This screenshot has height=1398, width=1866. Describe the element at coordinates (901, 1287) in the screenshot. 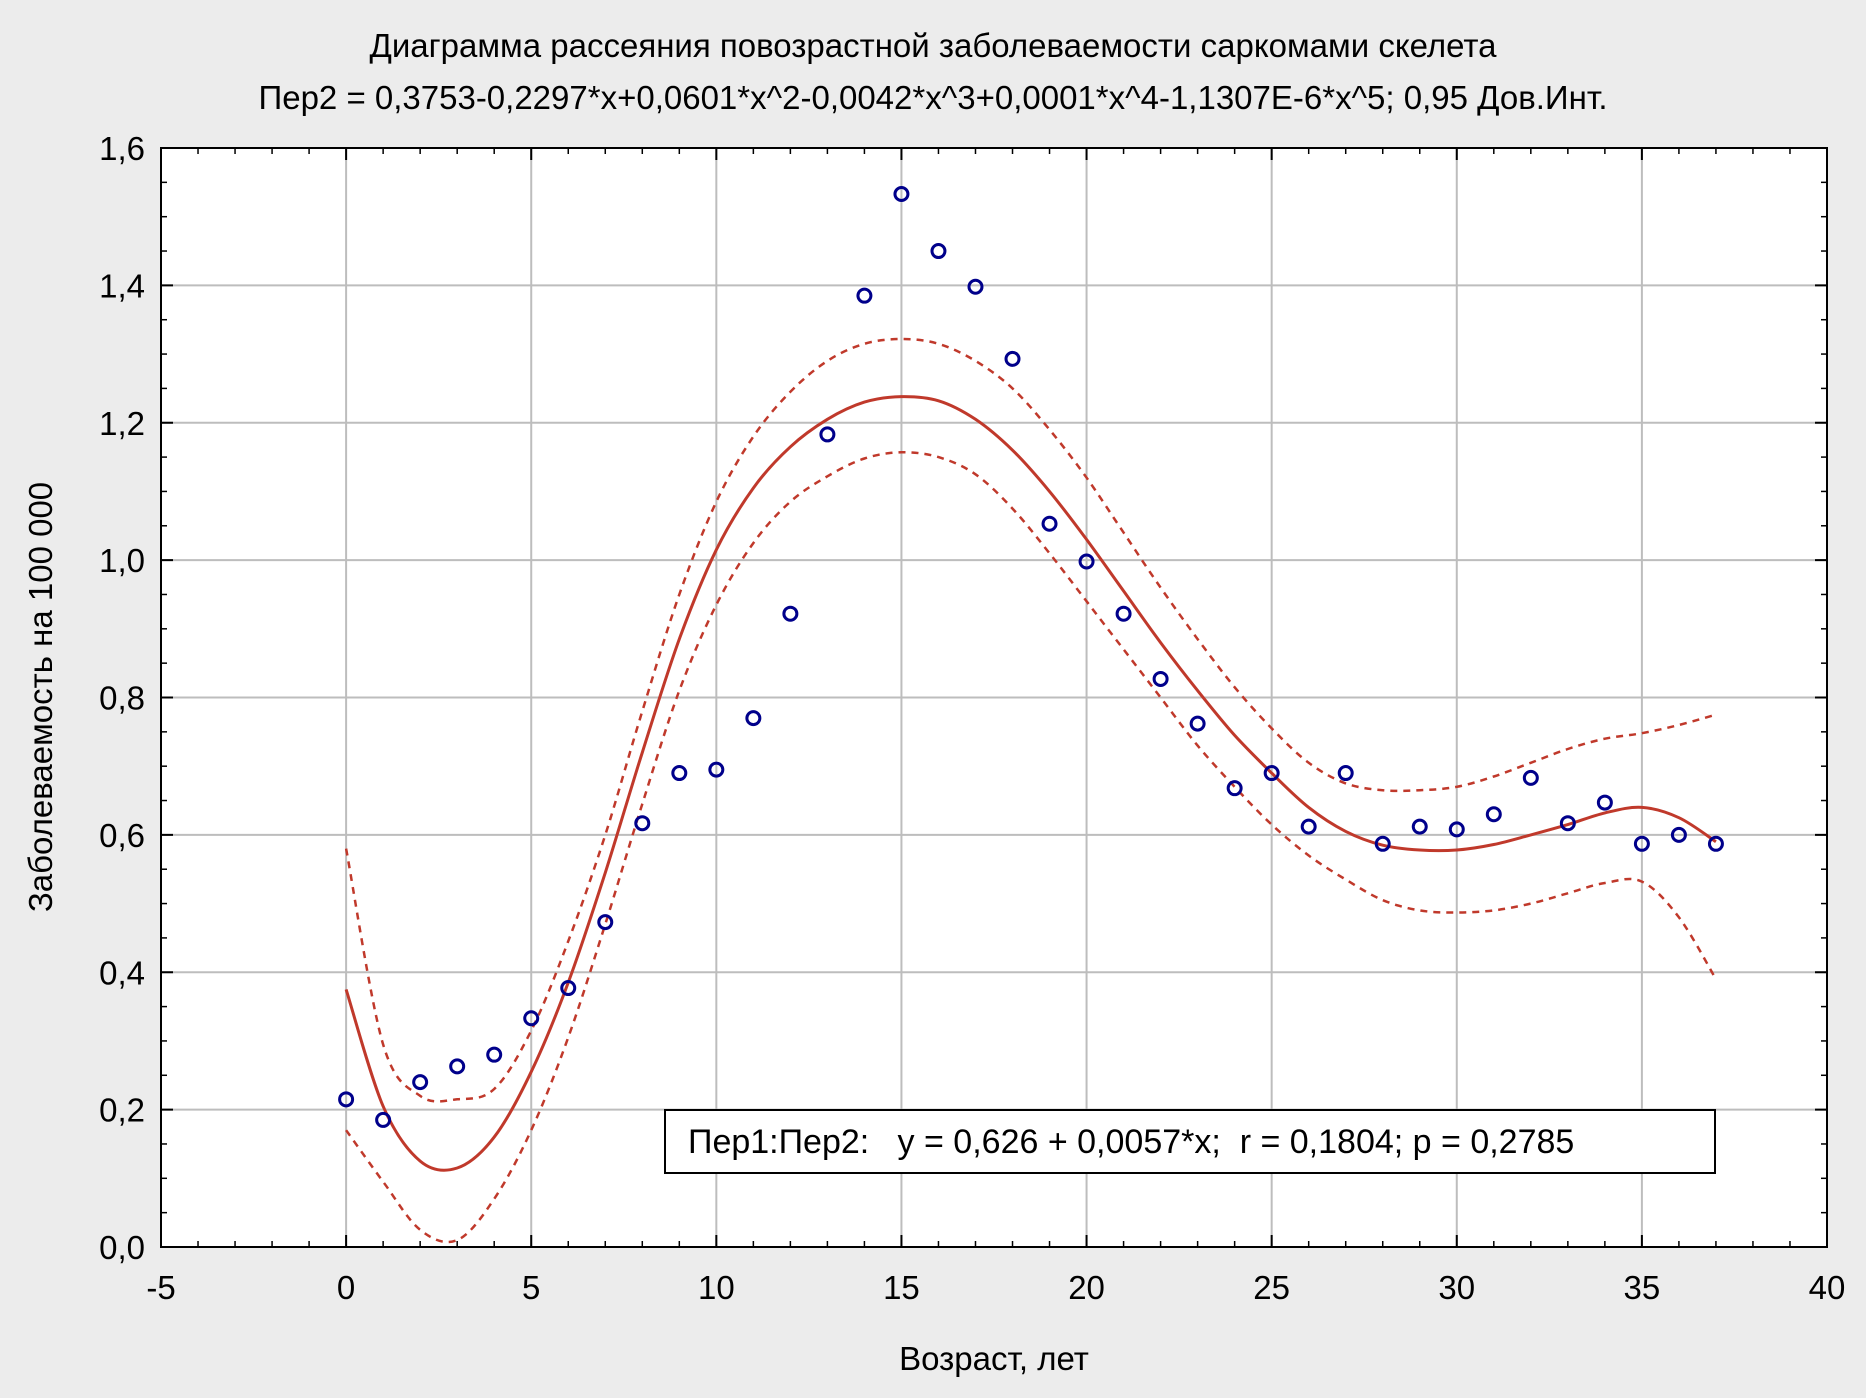

I see `x-tick-label: 15` at that location.